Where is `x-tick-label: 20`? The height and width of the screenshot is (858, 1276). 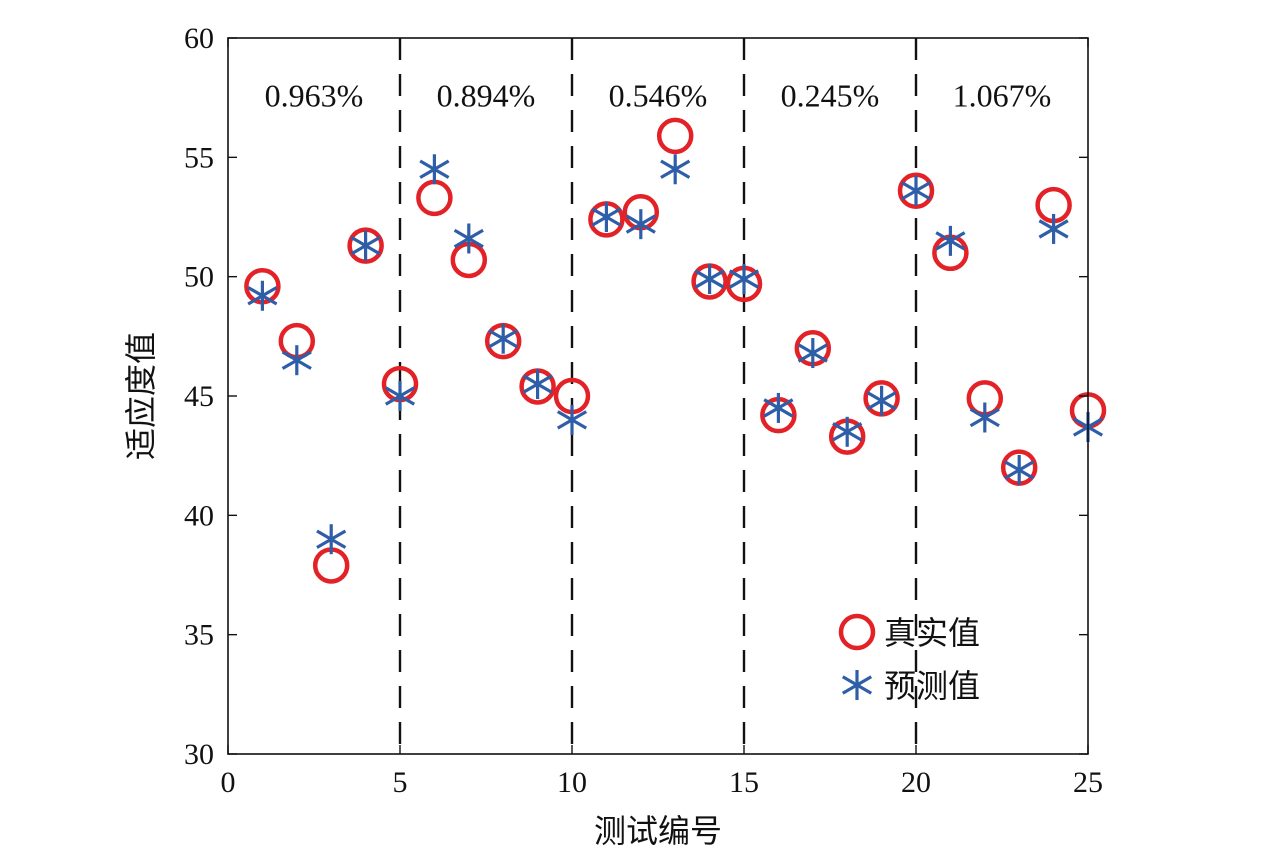
x-tick-label: 20 is located at coordinates (916, 782).